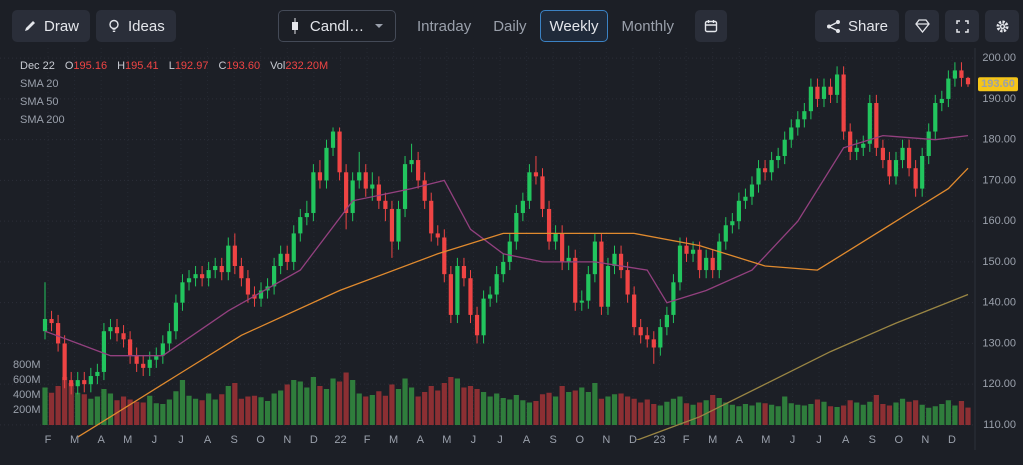  Describe the element at coordinates (574, 26) in the screenshot. I see `interval-button: Weekly` at that location.